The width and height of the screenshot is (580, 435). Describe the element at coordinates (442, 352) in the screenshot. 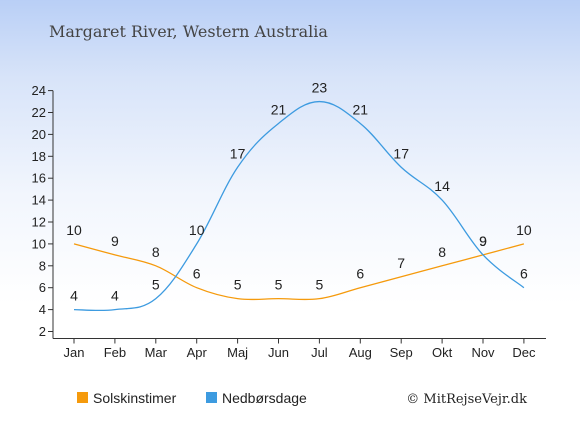

I see `x-tick-label: Okt` at that location.